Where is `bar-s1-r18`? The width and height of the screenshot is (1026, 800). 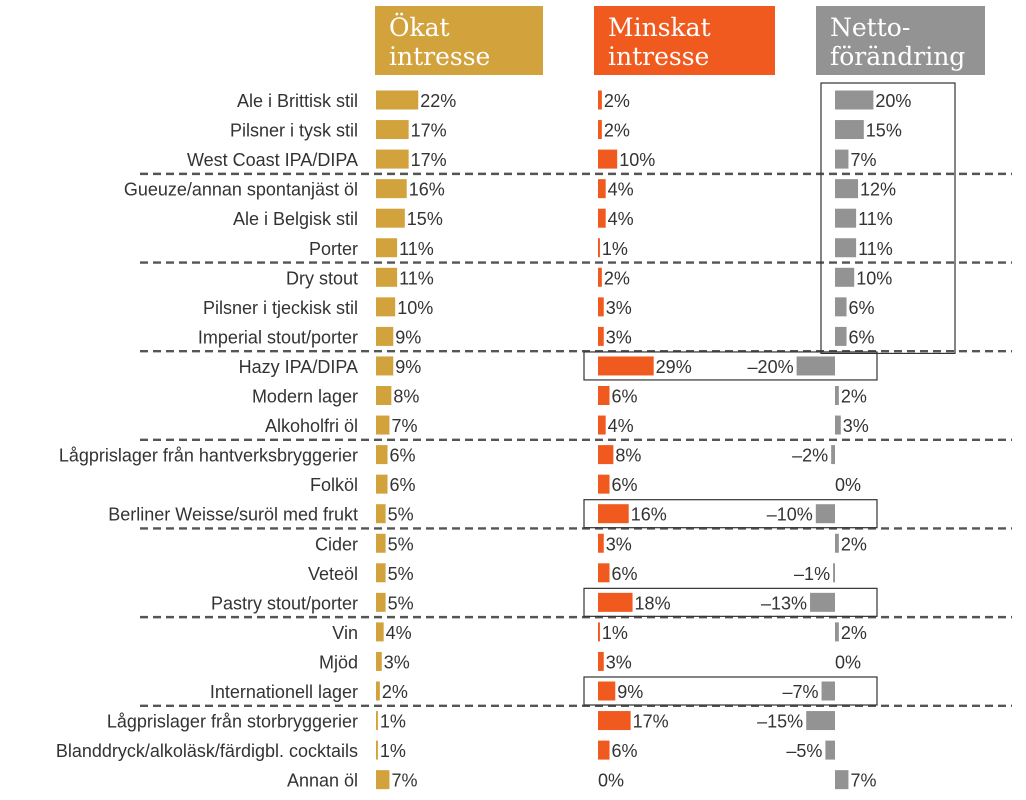 bar-s1-r18 is located at coordinates (599, 632).